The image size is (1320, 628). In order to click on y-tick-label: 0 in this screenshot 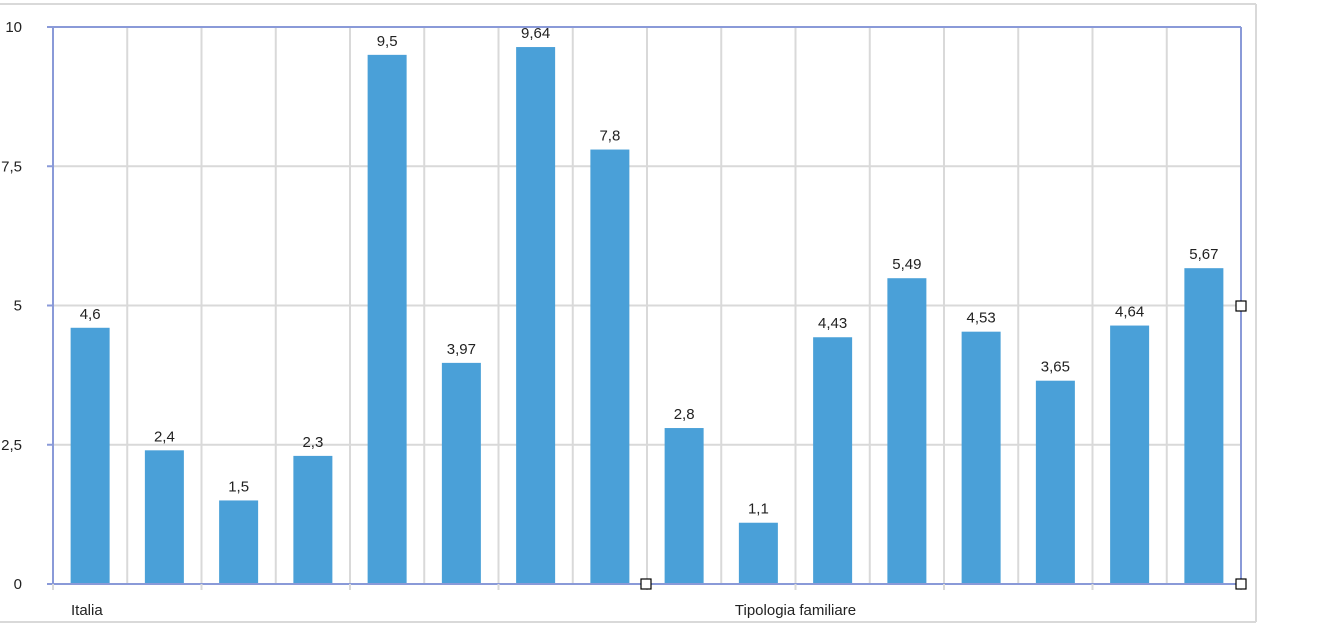, I will do `click(18, 584)`.